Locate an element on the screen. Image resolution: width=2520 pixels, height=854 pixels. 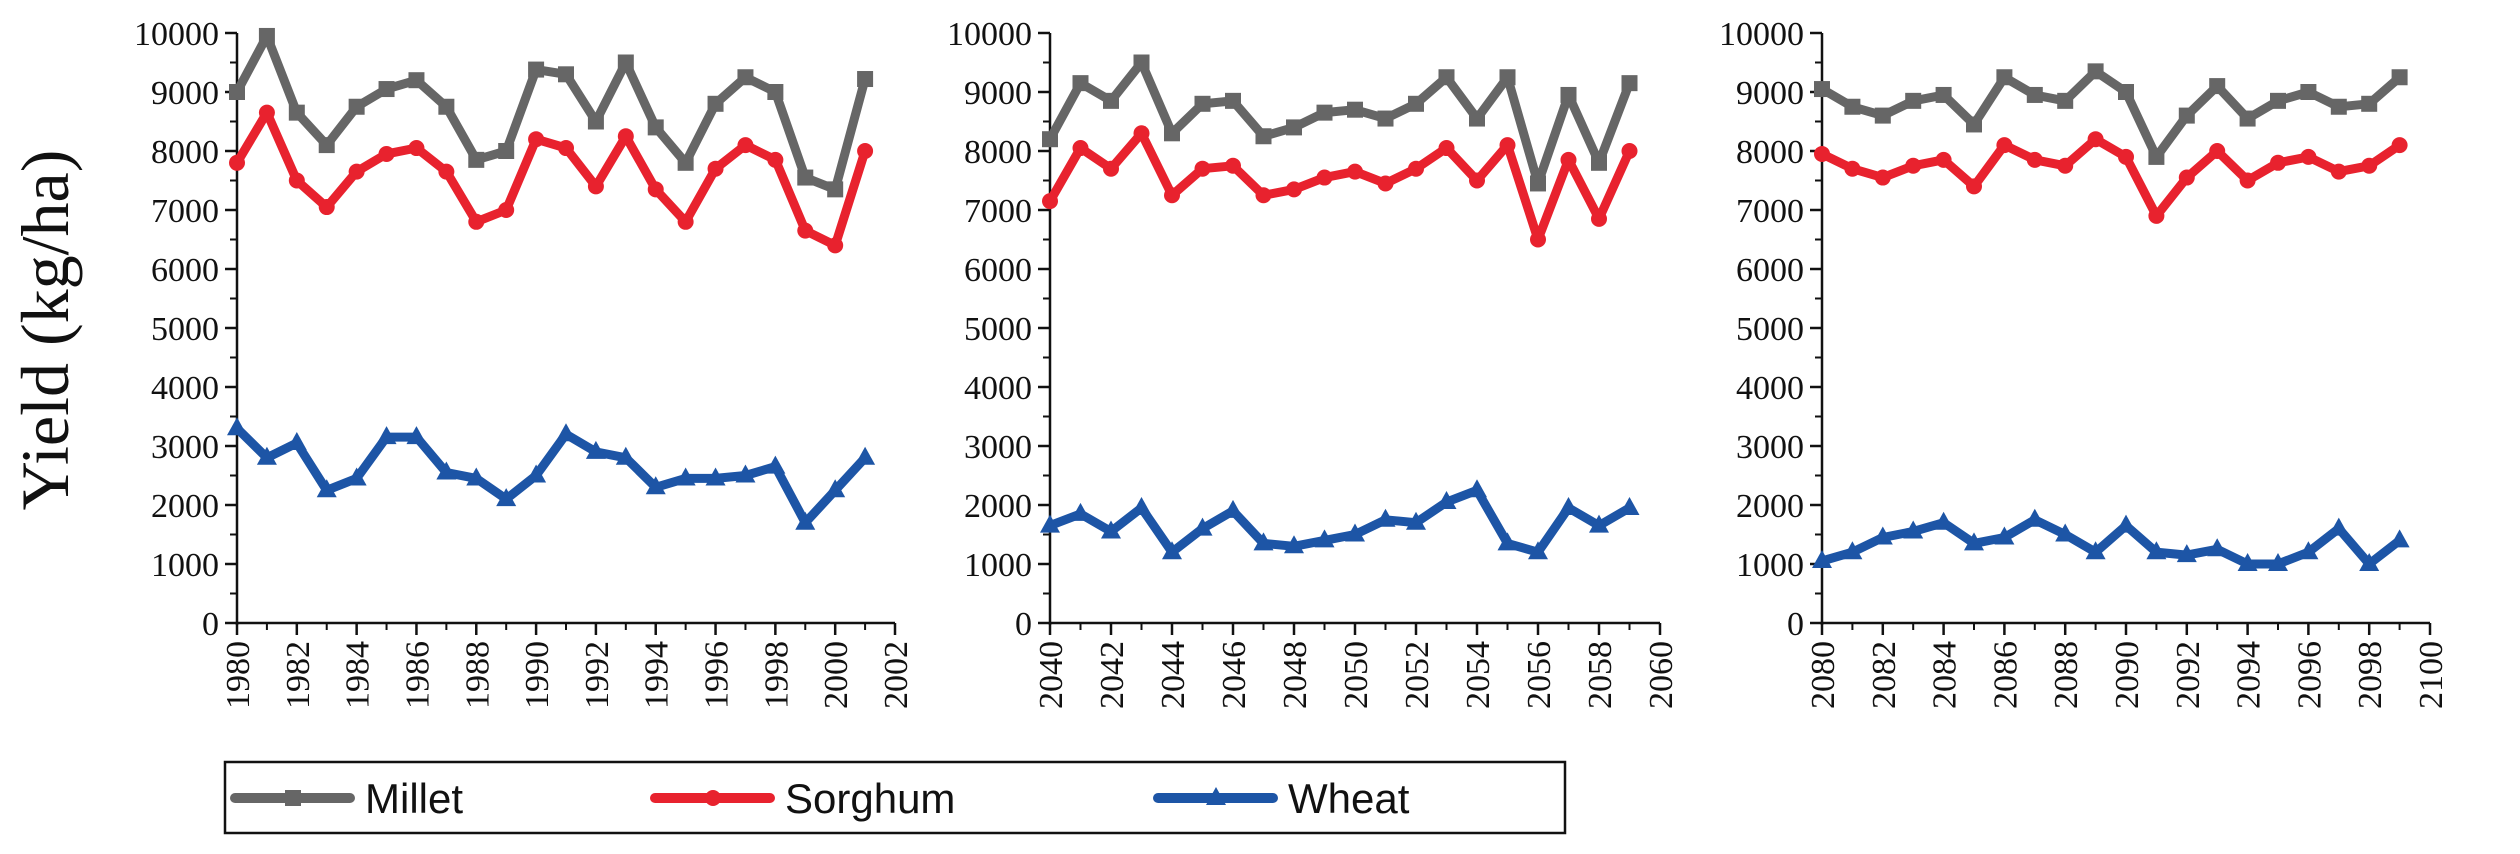
x-tick-label: 2092 is located at coordinates (2188, 675).